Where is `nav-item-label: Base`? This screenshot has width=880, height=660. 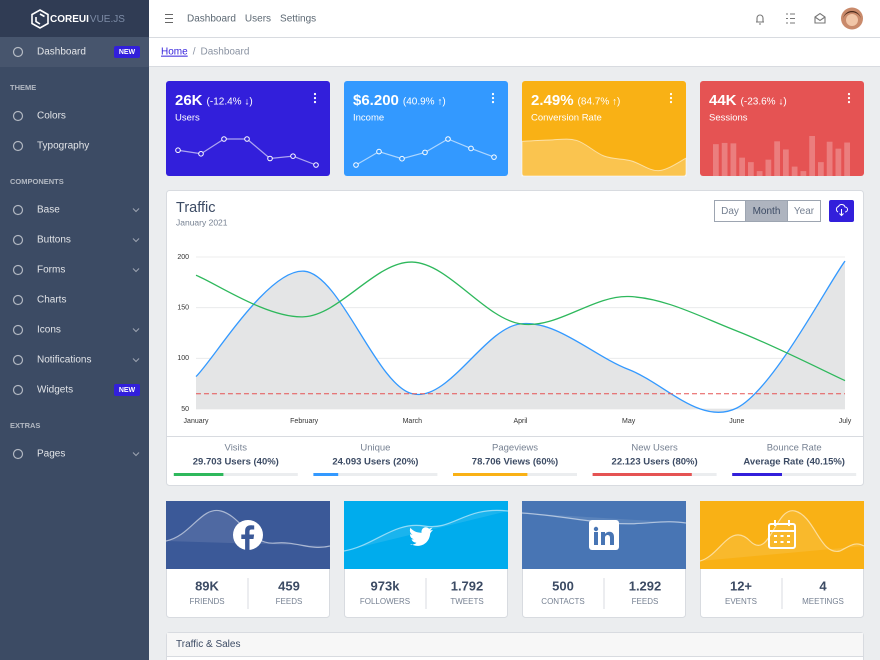 nav-item-label: Base is located at coordinates (48, 210).